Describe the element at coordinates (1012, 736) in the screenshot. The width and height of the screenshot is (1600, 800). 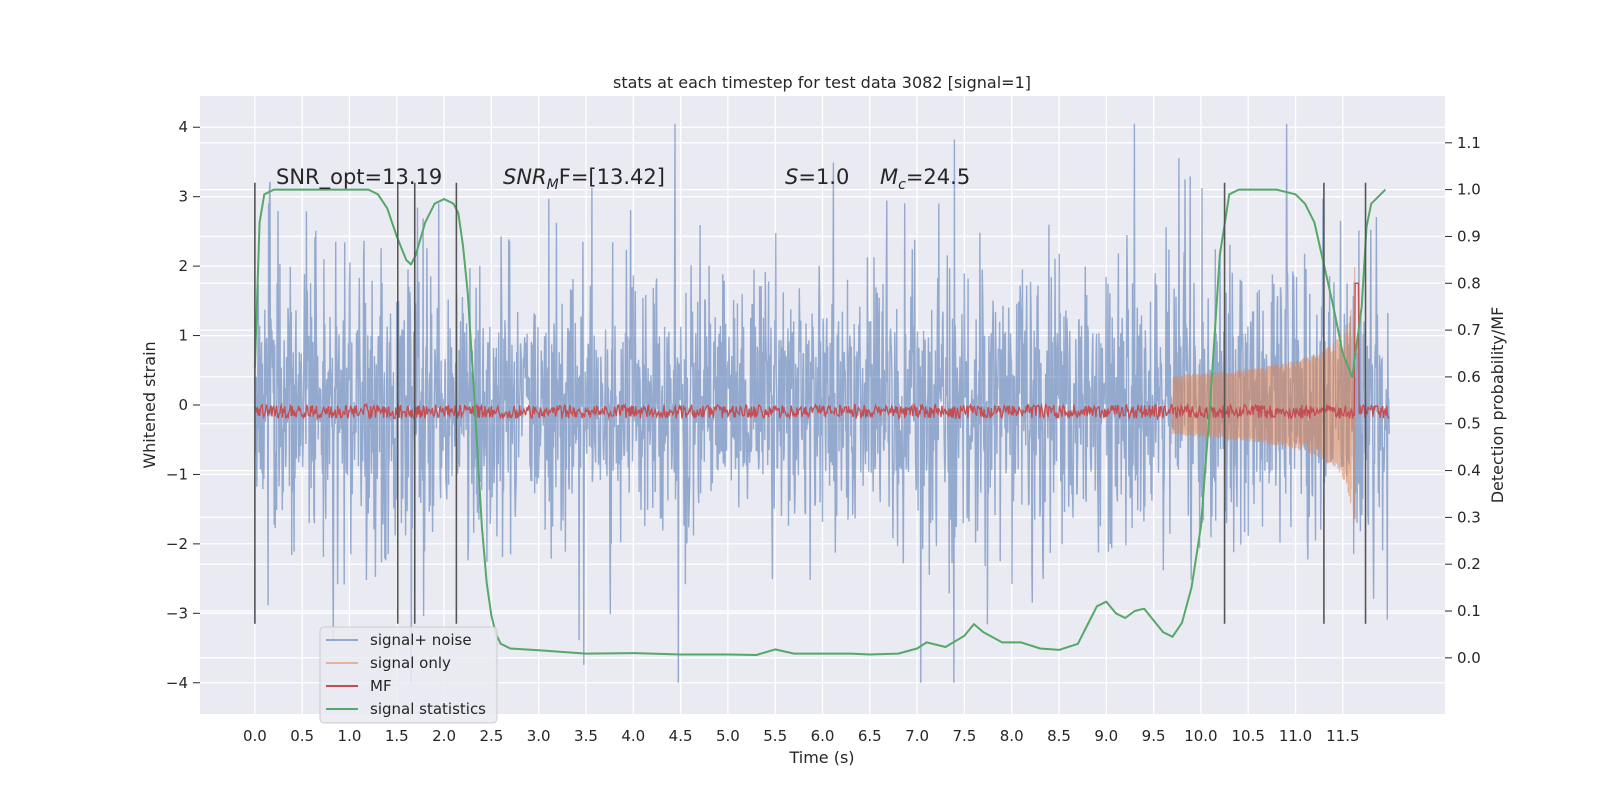
I see `x-tick-label: 8.0` at that location.